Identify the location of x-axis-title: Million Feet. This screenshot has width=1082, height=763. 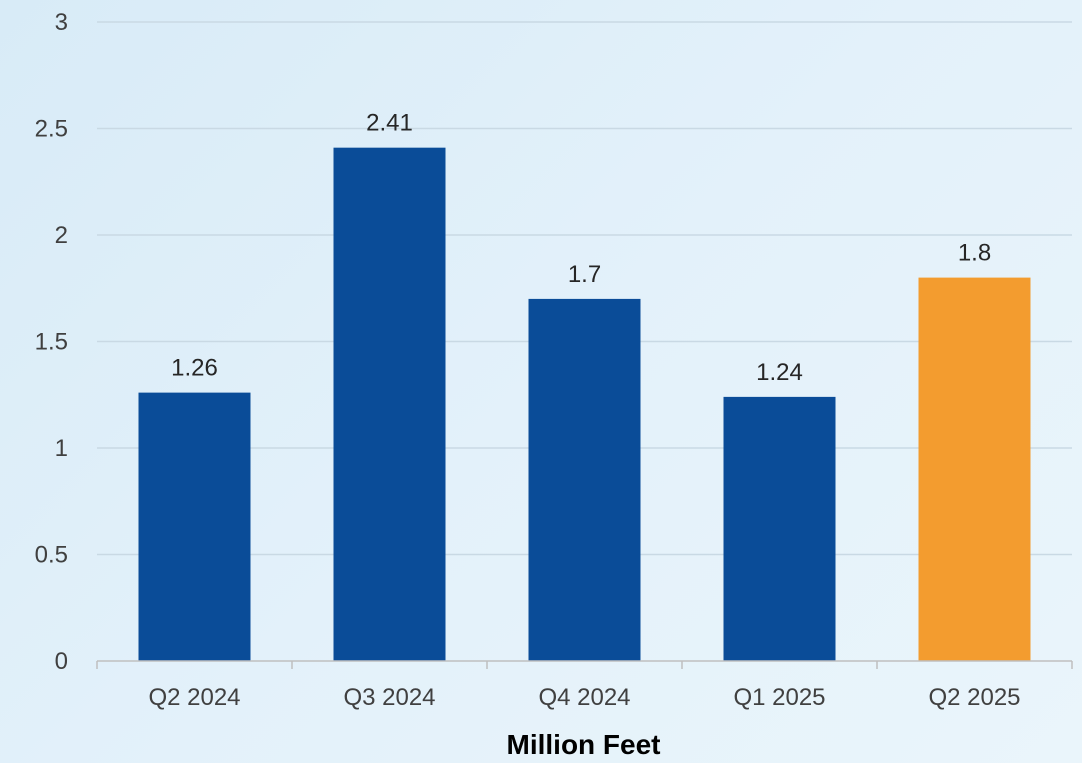
(584, 744).